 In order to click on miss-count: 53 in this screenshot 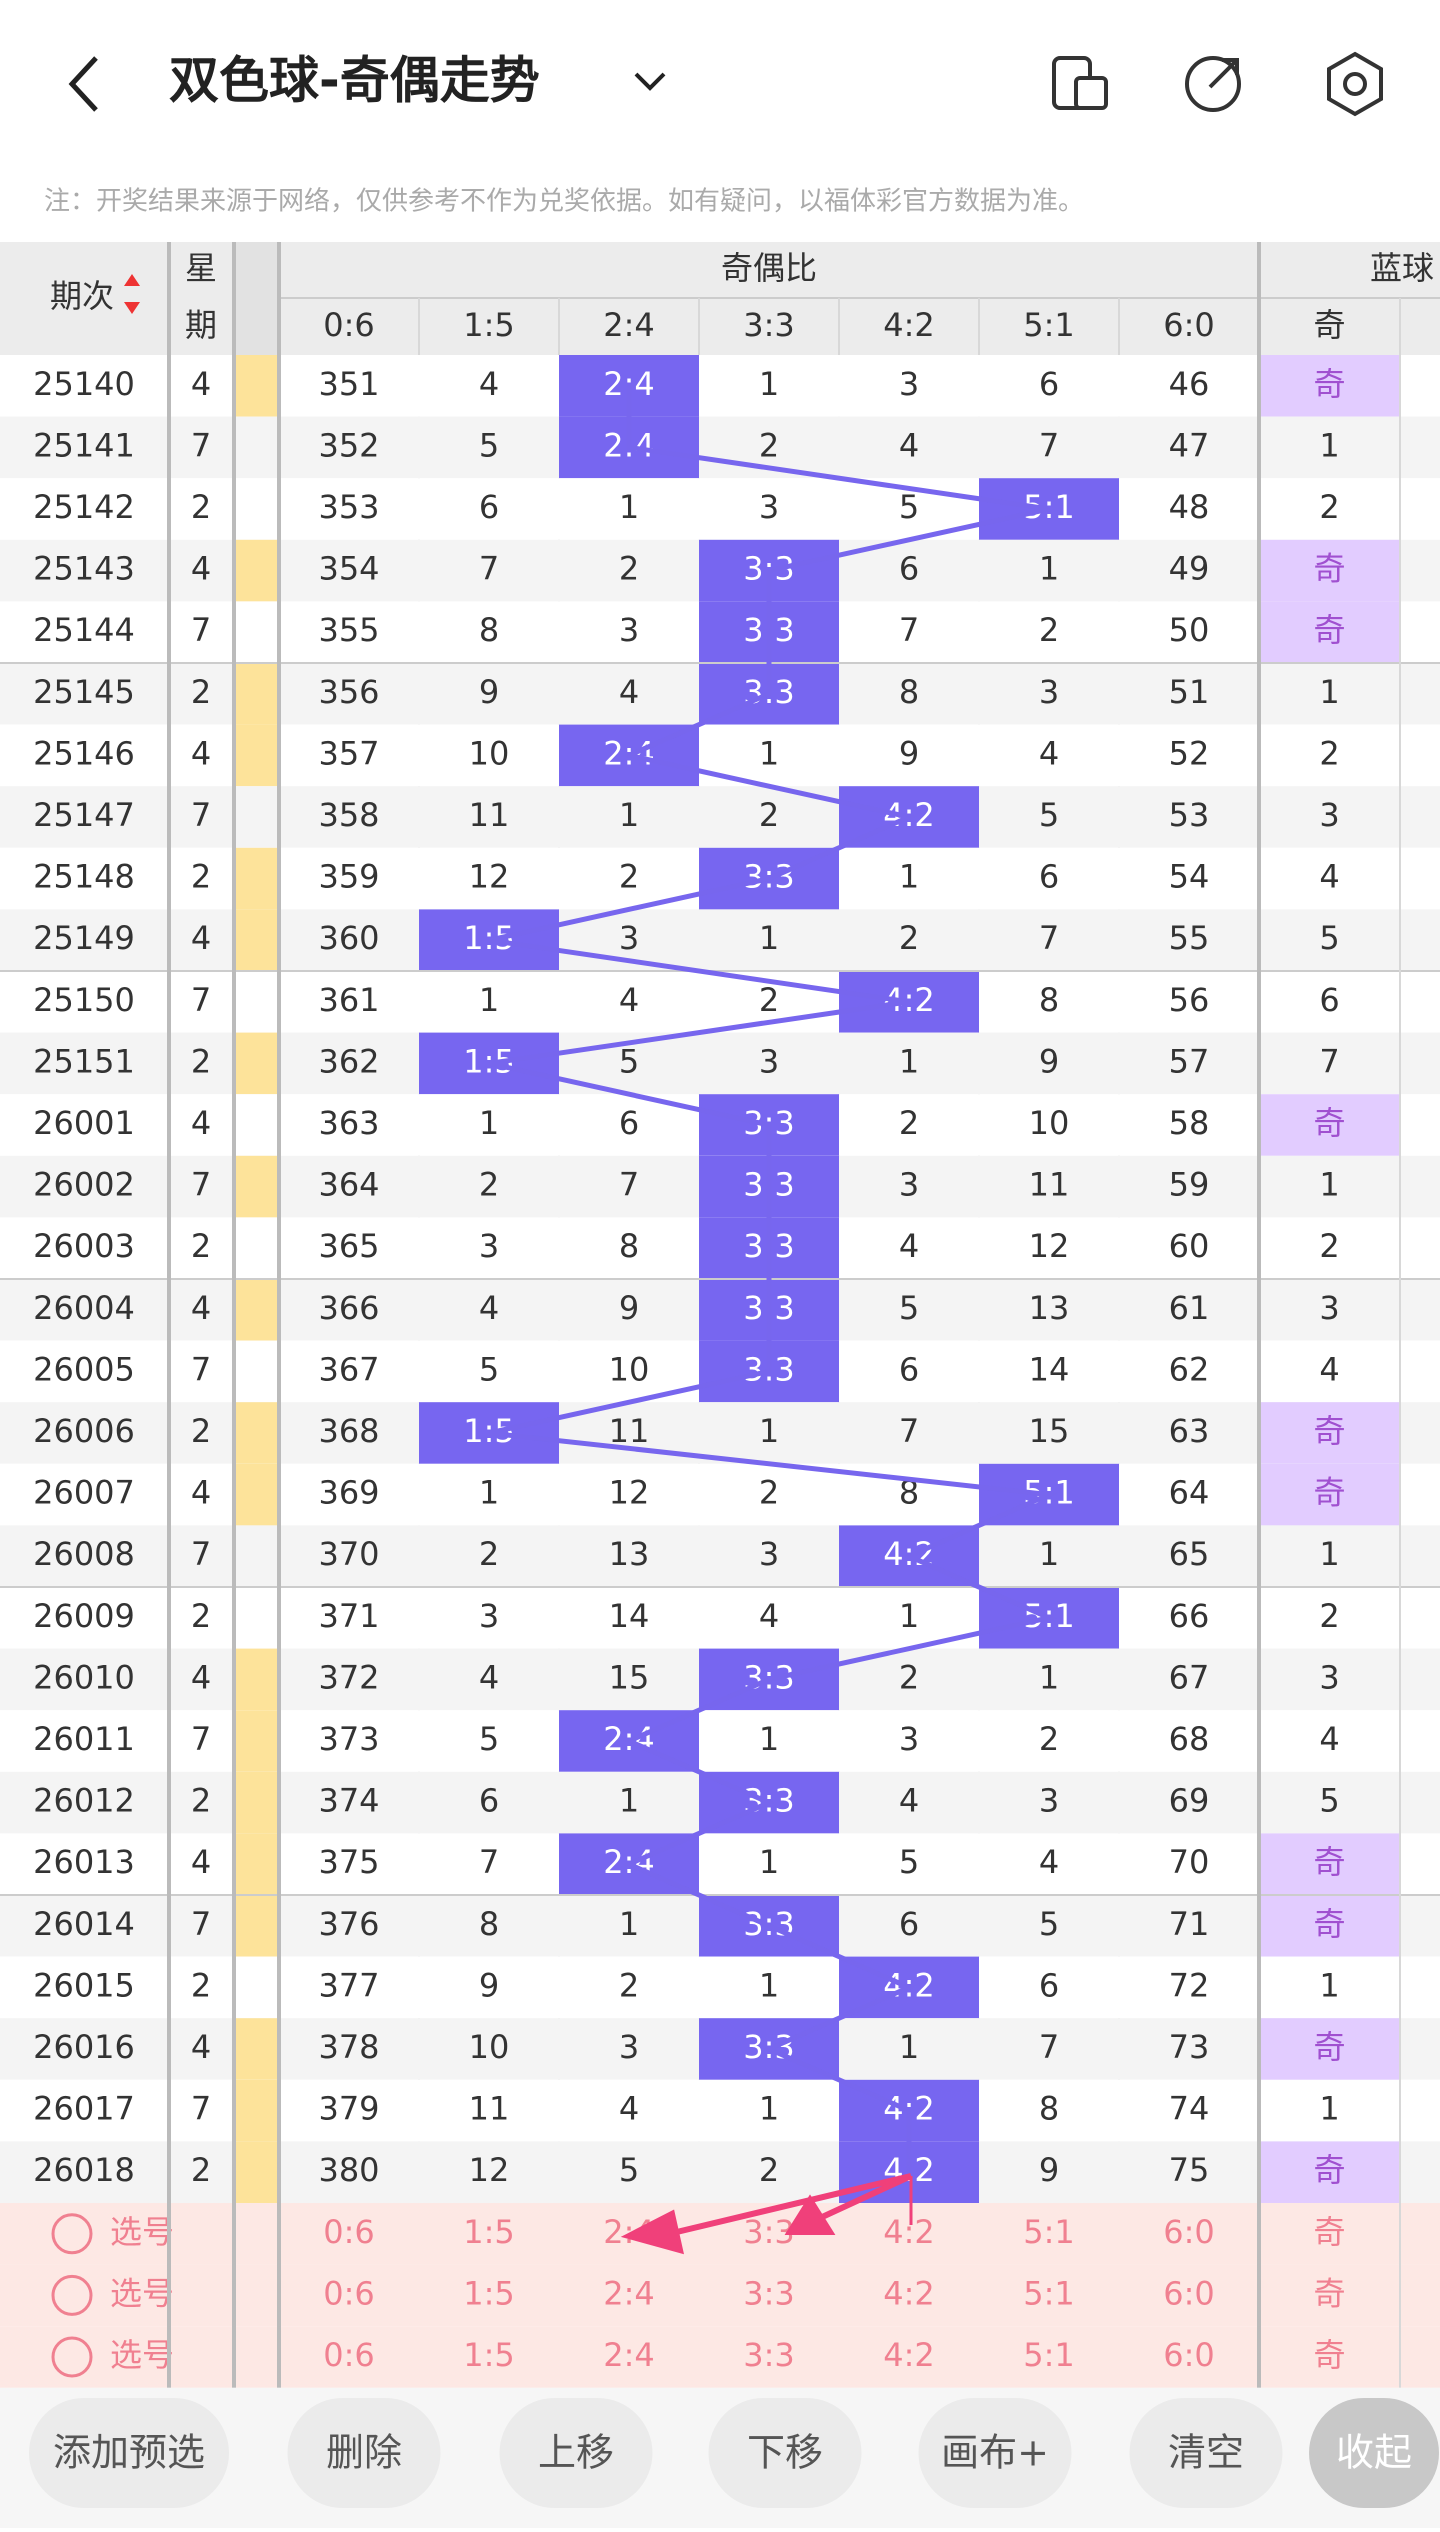, I will do `click(1189, 815)`.